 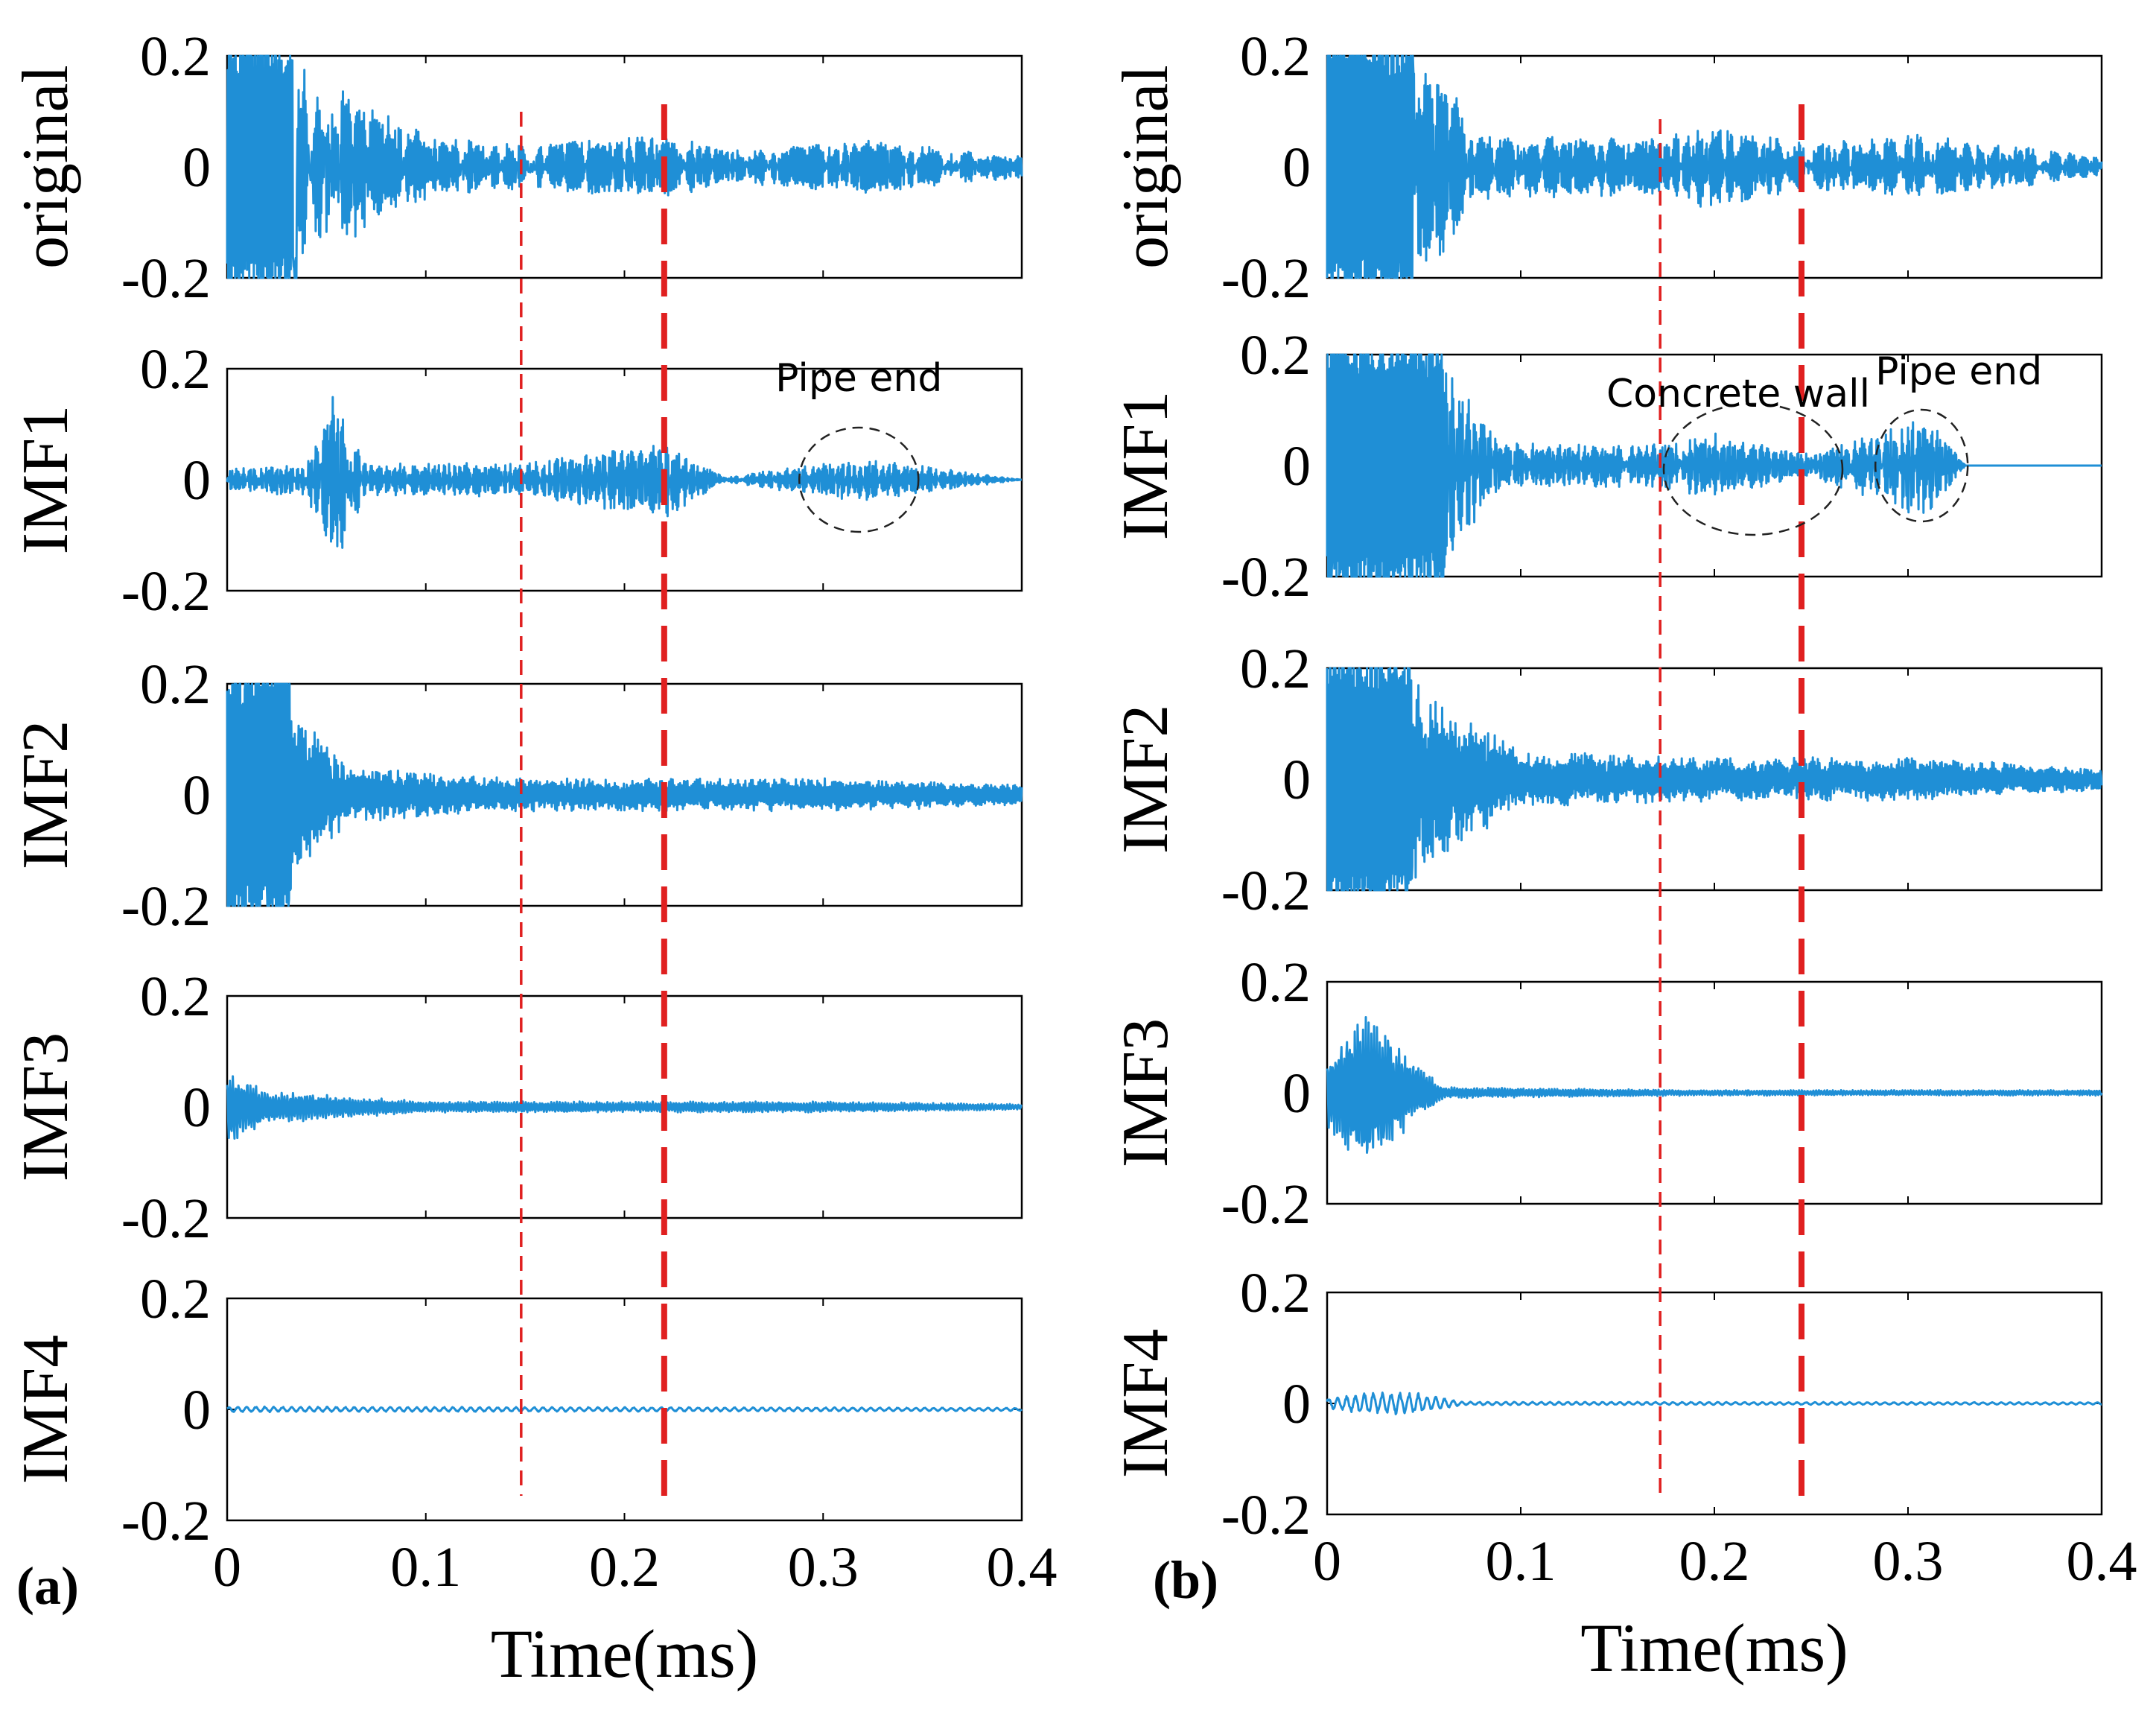 I want to click on annotation-label: Concrete wall, so click(x=1738, y=394).